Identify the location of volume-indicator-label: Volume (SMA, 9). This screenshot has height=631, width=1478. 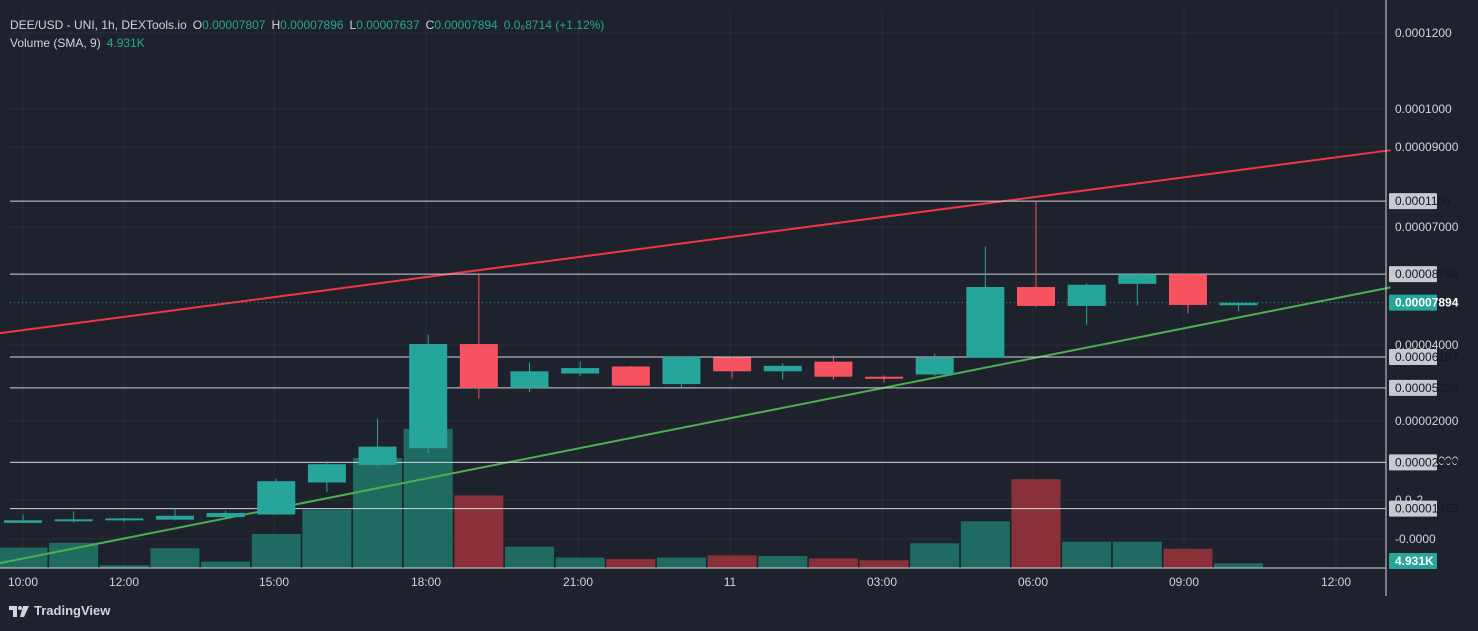
(55, 43).